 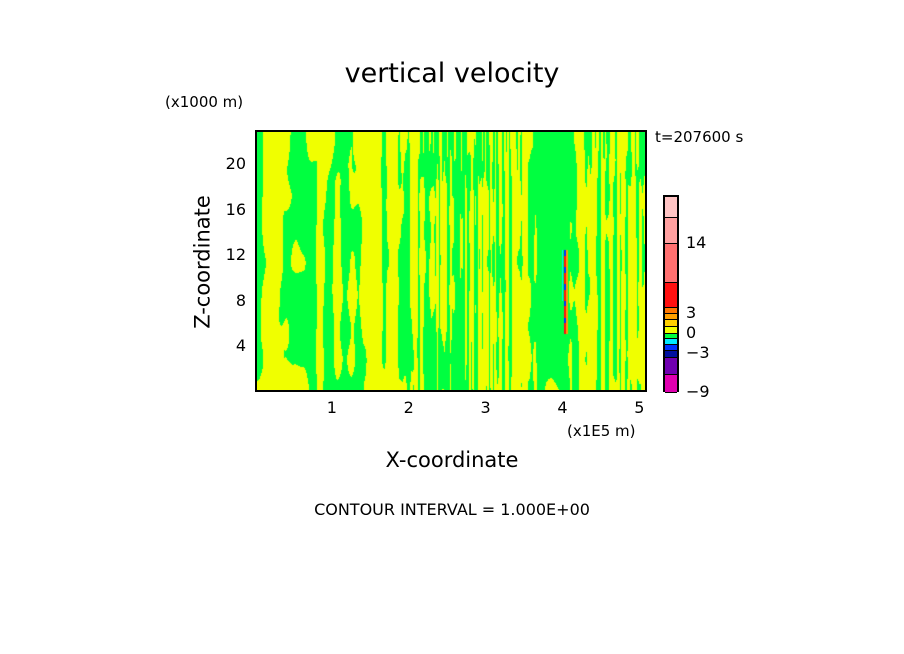 What do you see at coordinates (452, 460) in the screenshot?
I see `x-axis-label: X-coordinate` at bounding box center [452, 460].